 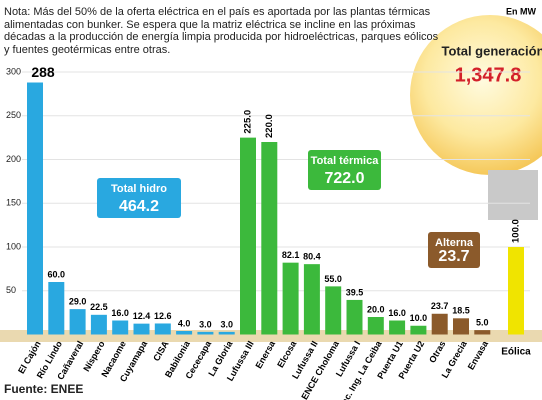 I want to click on y-tick-label: 50, so click(x=11, y=290).